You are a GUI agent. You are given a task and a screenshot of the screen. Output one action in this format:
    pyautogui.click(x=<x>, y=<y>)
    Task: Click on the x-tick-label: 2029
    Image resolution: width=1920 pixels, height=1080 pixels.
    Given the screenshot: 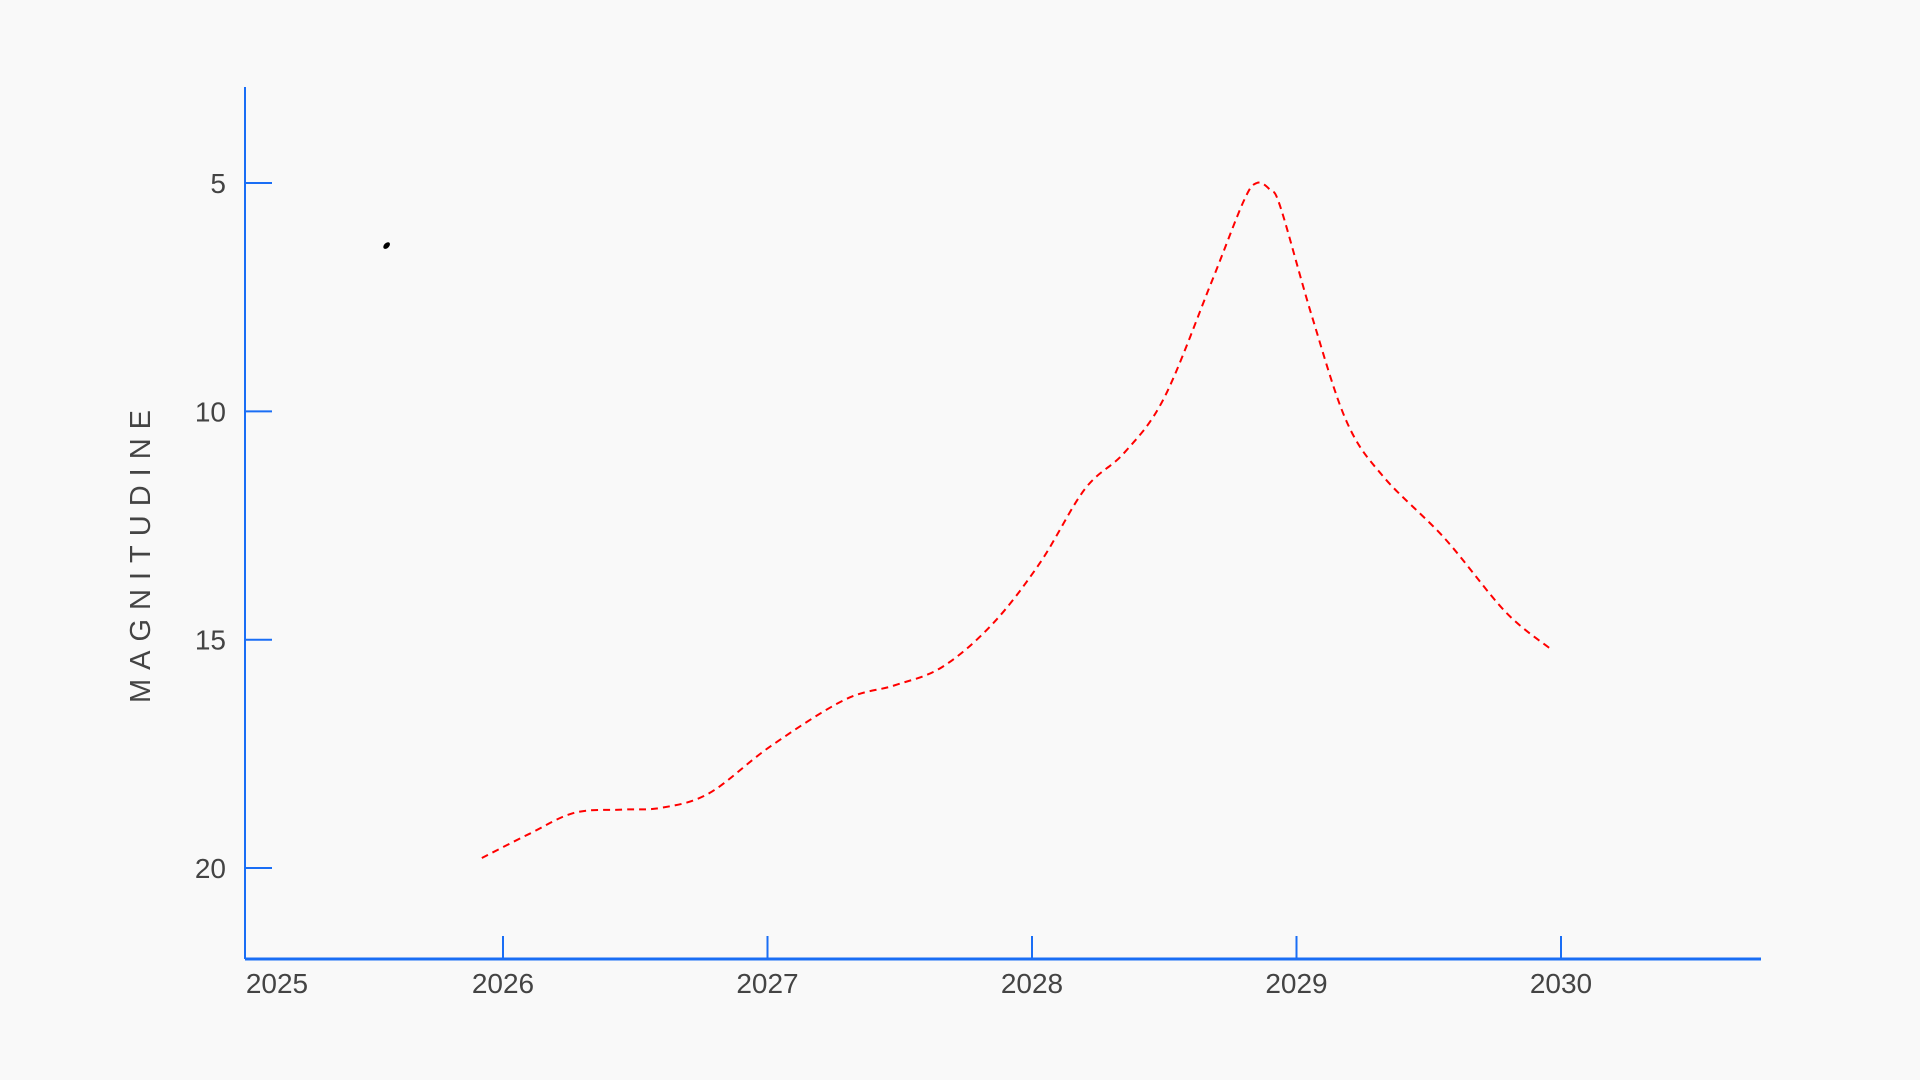 What is the action you would take?
    pyautogui.click(x=1296, y=983)
    